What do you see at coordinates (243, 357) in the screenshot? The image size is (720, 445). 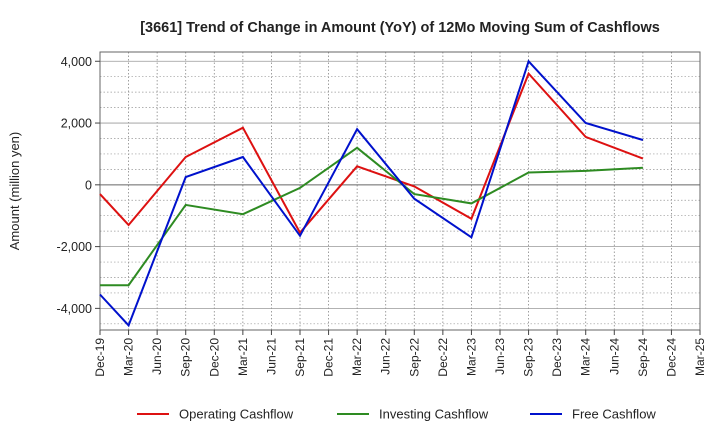 I see `x-tick-label: Mar-21` at bounding box center [243, 357].